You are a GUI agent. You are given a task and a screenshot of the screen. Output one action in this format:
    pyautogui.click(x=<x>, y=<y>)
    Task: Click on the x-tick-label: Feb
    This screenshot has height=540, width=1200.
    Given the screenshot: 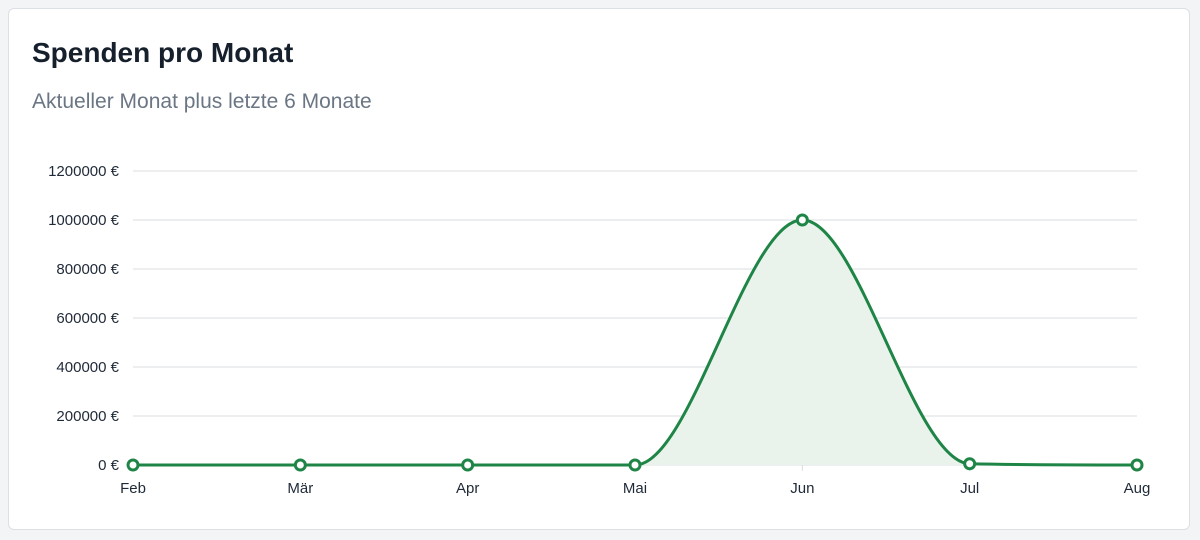 What is the action you would take?
    pyautogui.click(x=133, y=488)
    